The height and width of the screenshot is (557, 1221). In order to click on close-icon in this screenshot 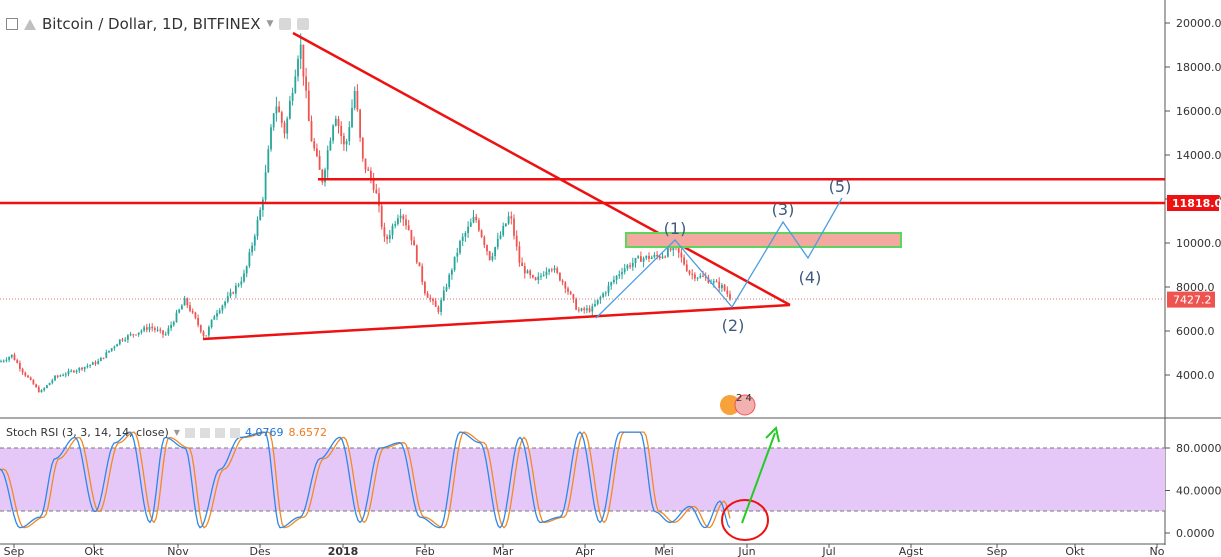, I will do `click(234, 432)`.